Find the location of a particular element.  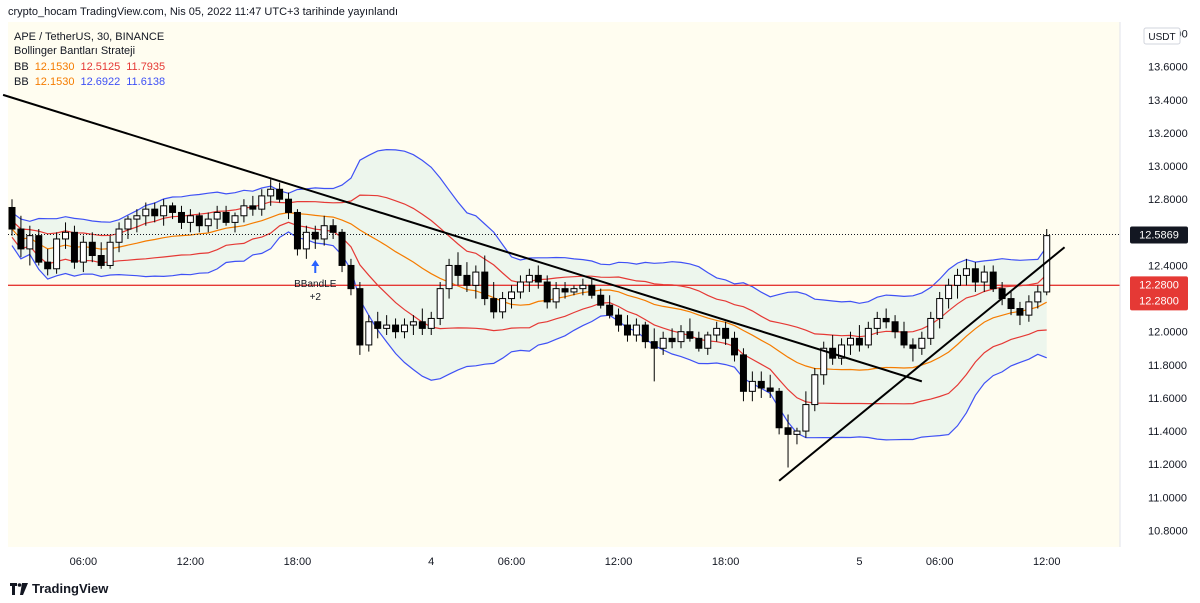

price-tick-label: 11.2000 is located at coordinates (1167, 465).